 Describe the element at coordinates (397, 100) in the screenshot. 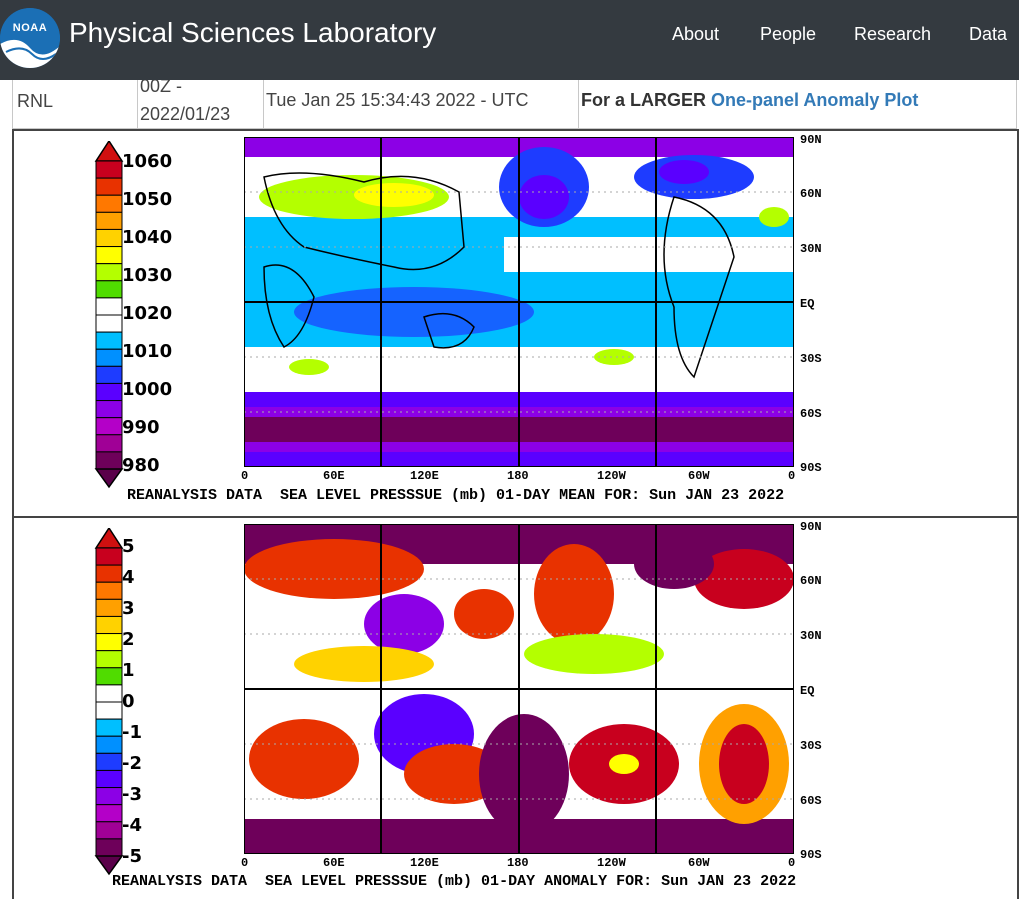

I see `timestamp: Tue Jan 25 15:34:43 2022 - UTC` at that location.